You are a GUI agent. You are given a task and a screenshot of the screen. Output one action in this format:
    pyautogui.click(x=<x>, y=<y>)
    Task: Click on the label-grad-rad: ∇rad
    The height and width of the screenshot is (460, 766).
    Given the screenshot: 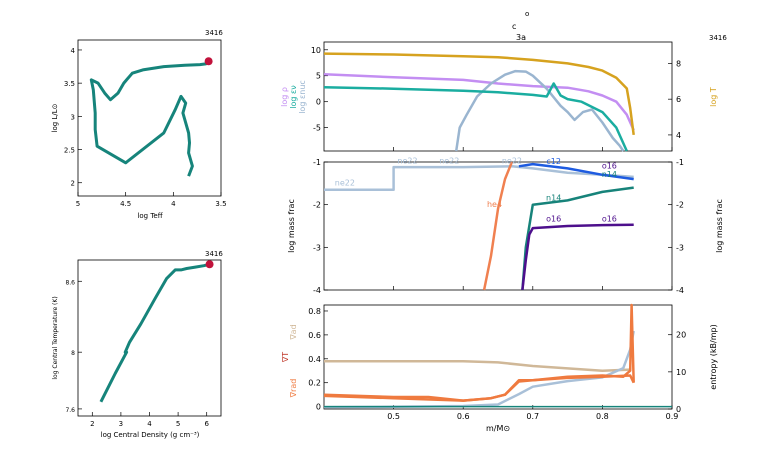 What is the action you would take?
    pyautogui.click(x=293, y=389)
    